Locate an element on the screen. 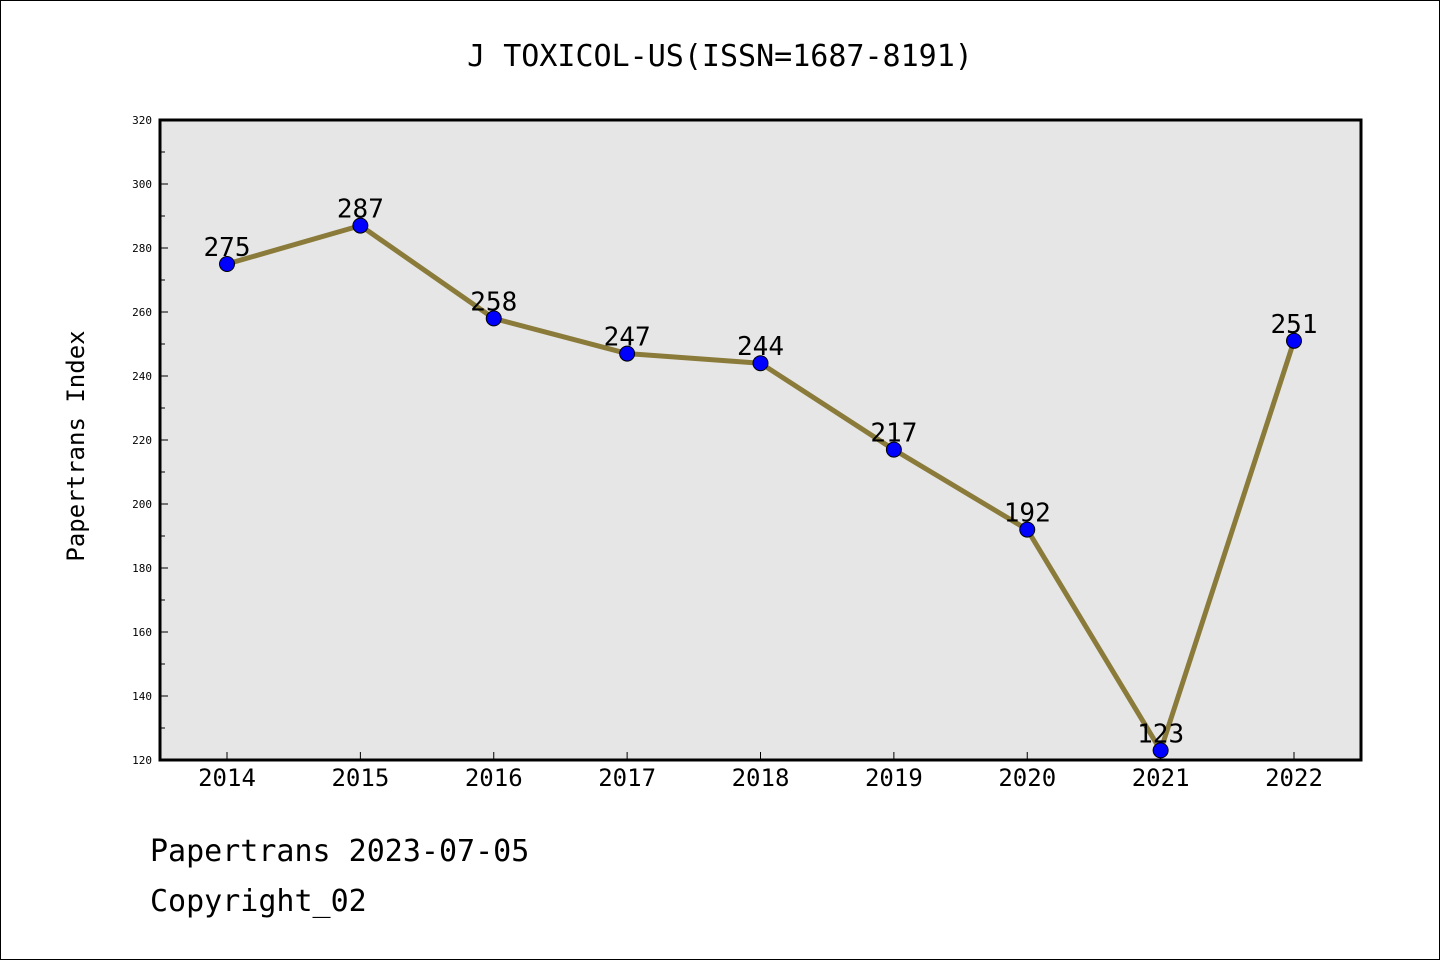  y-tick-label: 200 is located at coordinates (142, 504).